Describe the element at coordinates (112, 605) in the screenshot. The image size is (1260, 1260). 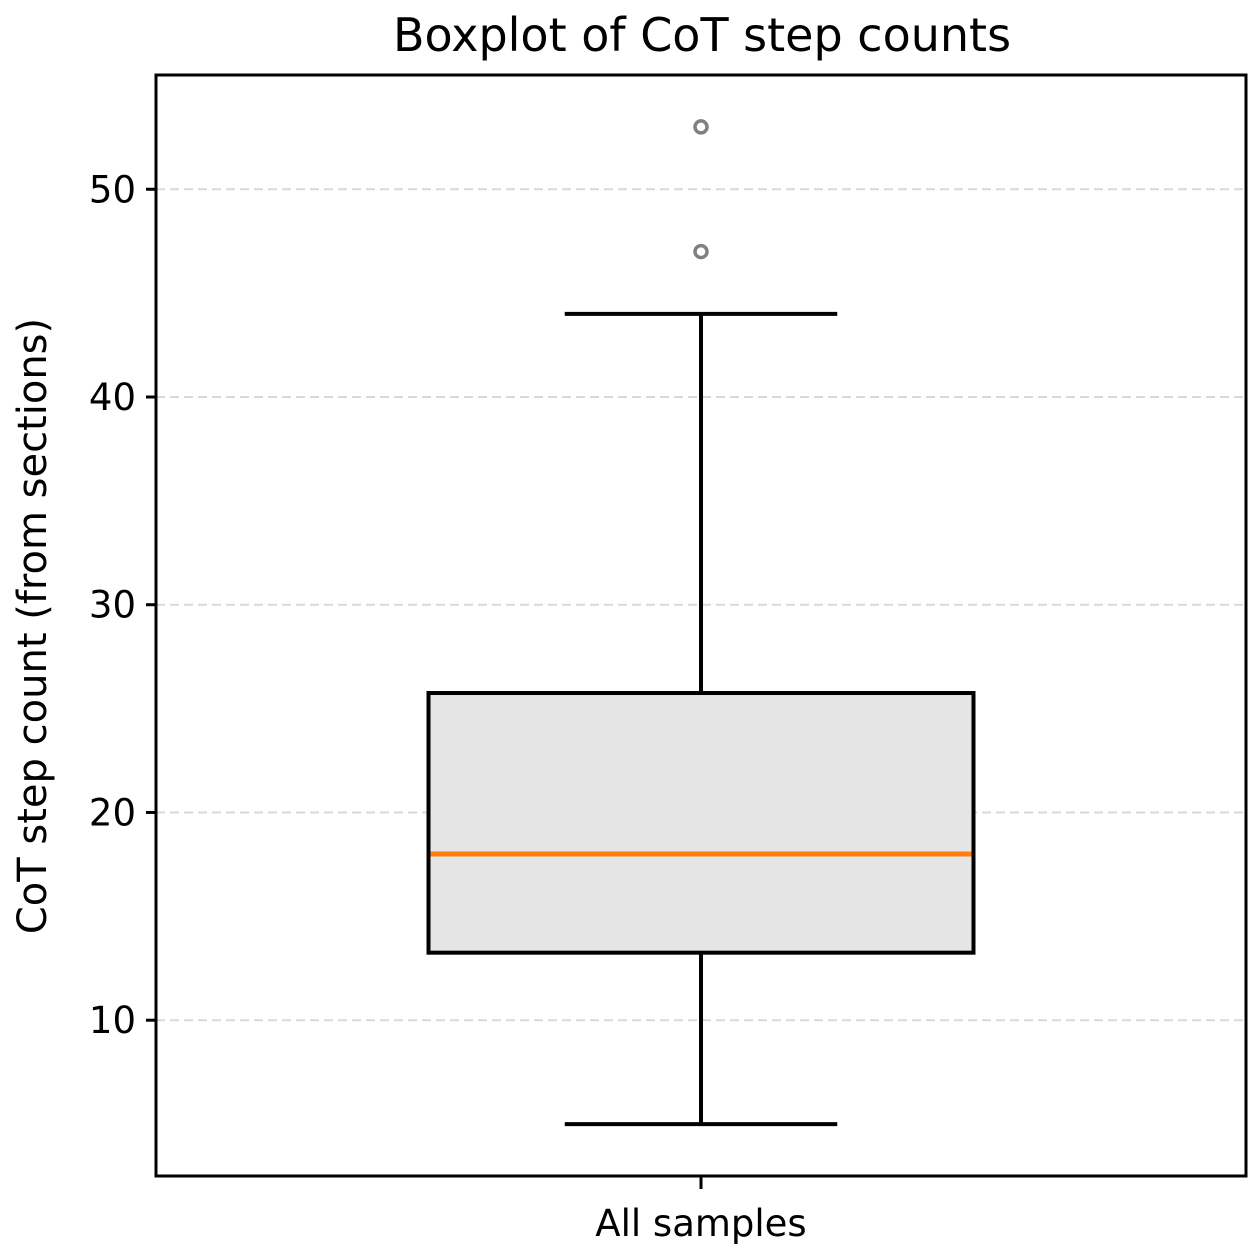
I see `y-tick-label: 30` at that location.